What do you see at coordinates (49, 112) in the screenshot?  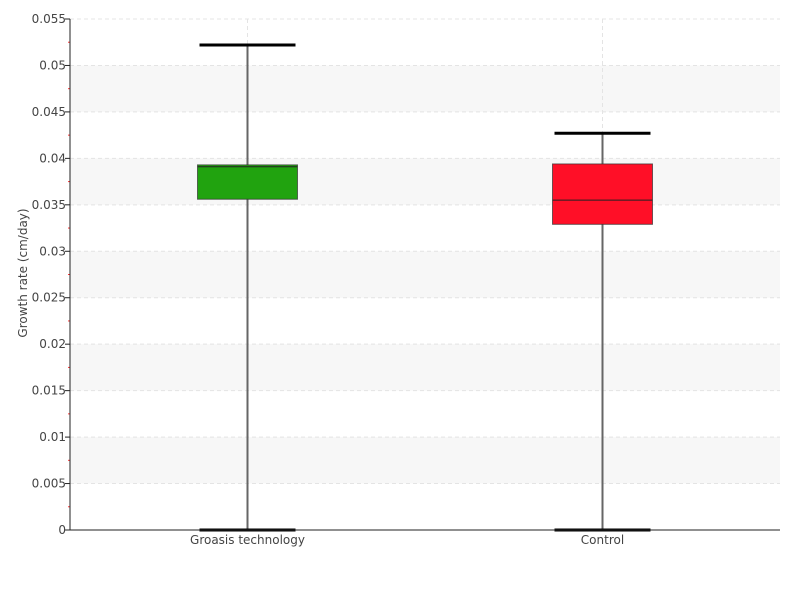 I see `y-tick-label: 0.045` at bounding box center [49, 112].